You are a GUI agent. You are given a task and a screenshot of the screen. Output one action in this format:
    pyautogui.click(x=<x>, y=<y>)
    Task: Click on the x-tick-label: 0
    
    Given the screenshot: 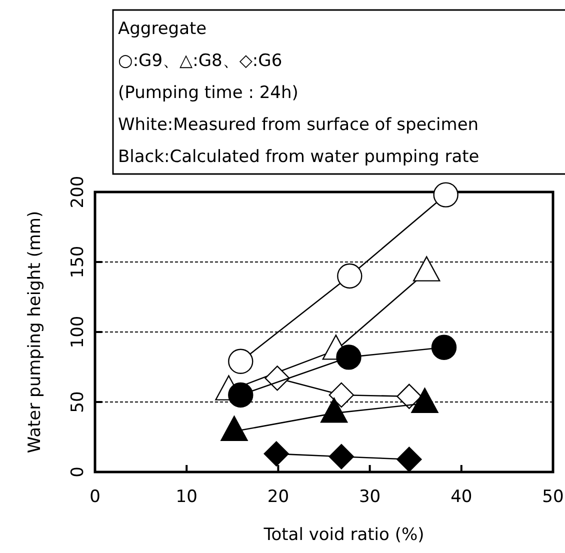 What is the action you would take?
    pyautogui.click(x=95, y=497)
    